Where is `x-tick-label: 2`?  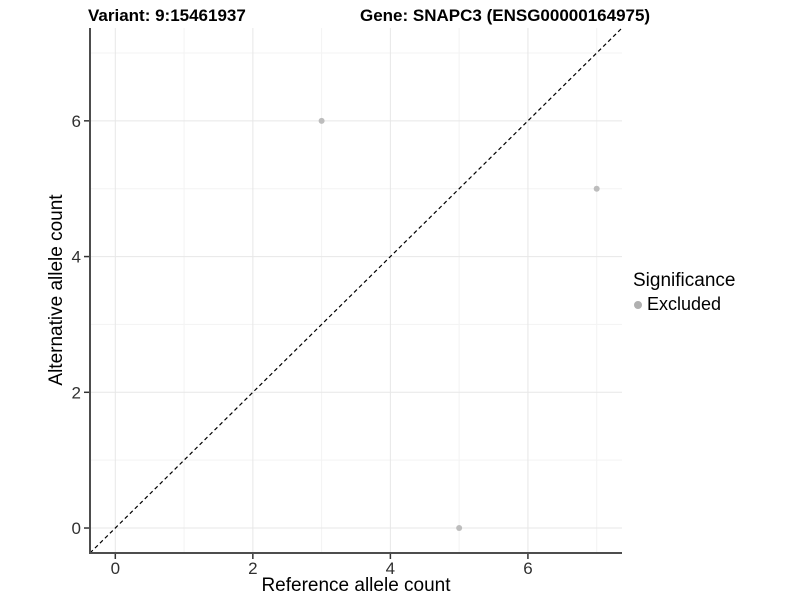 x-tick-label: 2 is located at coordinates (252, 568).